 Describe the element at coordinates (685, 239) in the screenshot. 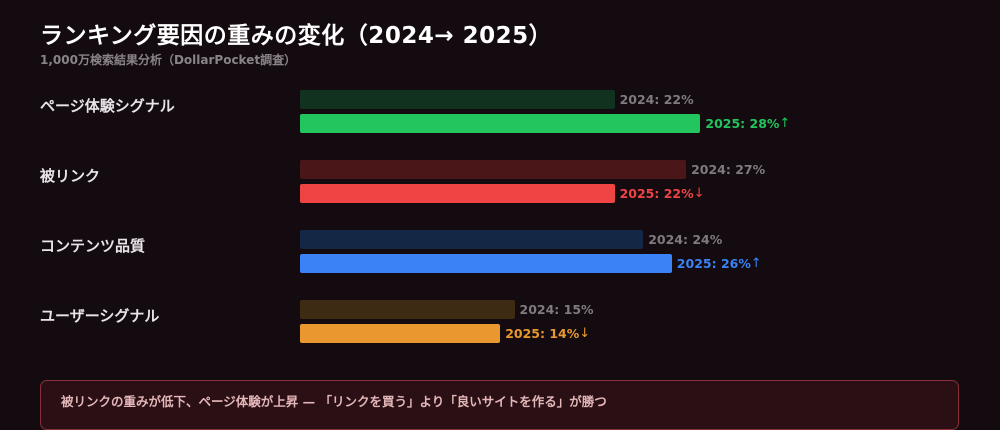

I see `value-label-2024: 2024: 24%` at that location.